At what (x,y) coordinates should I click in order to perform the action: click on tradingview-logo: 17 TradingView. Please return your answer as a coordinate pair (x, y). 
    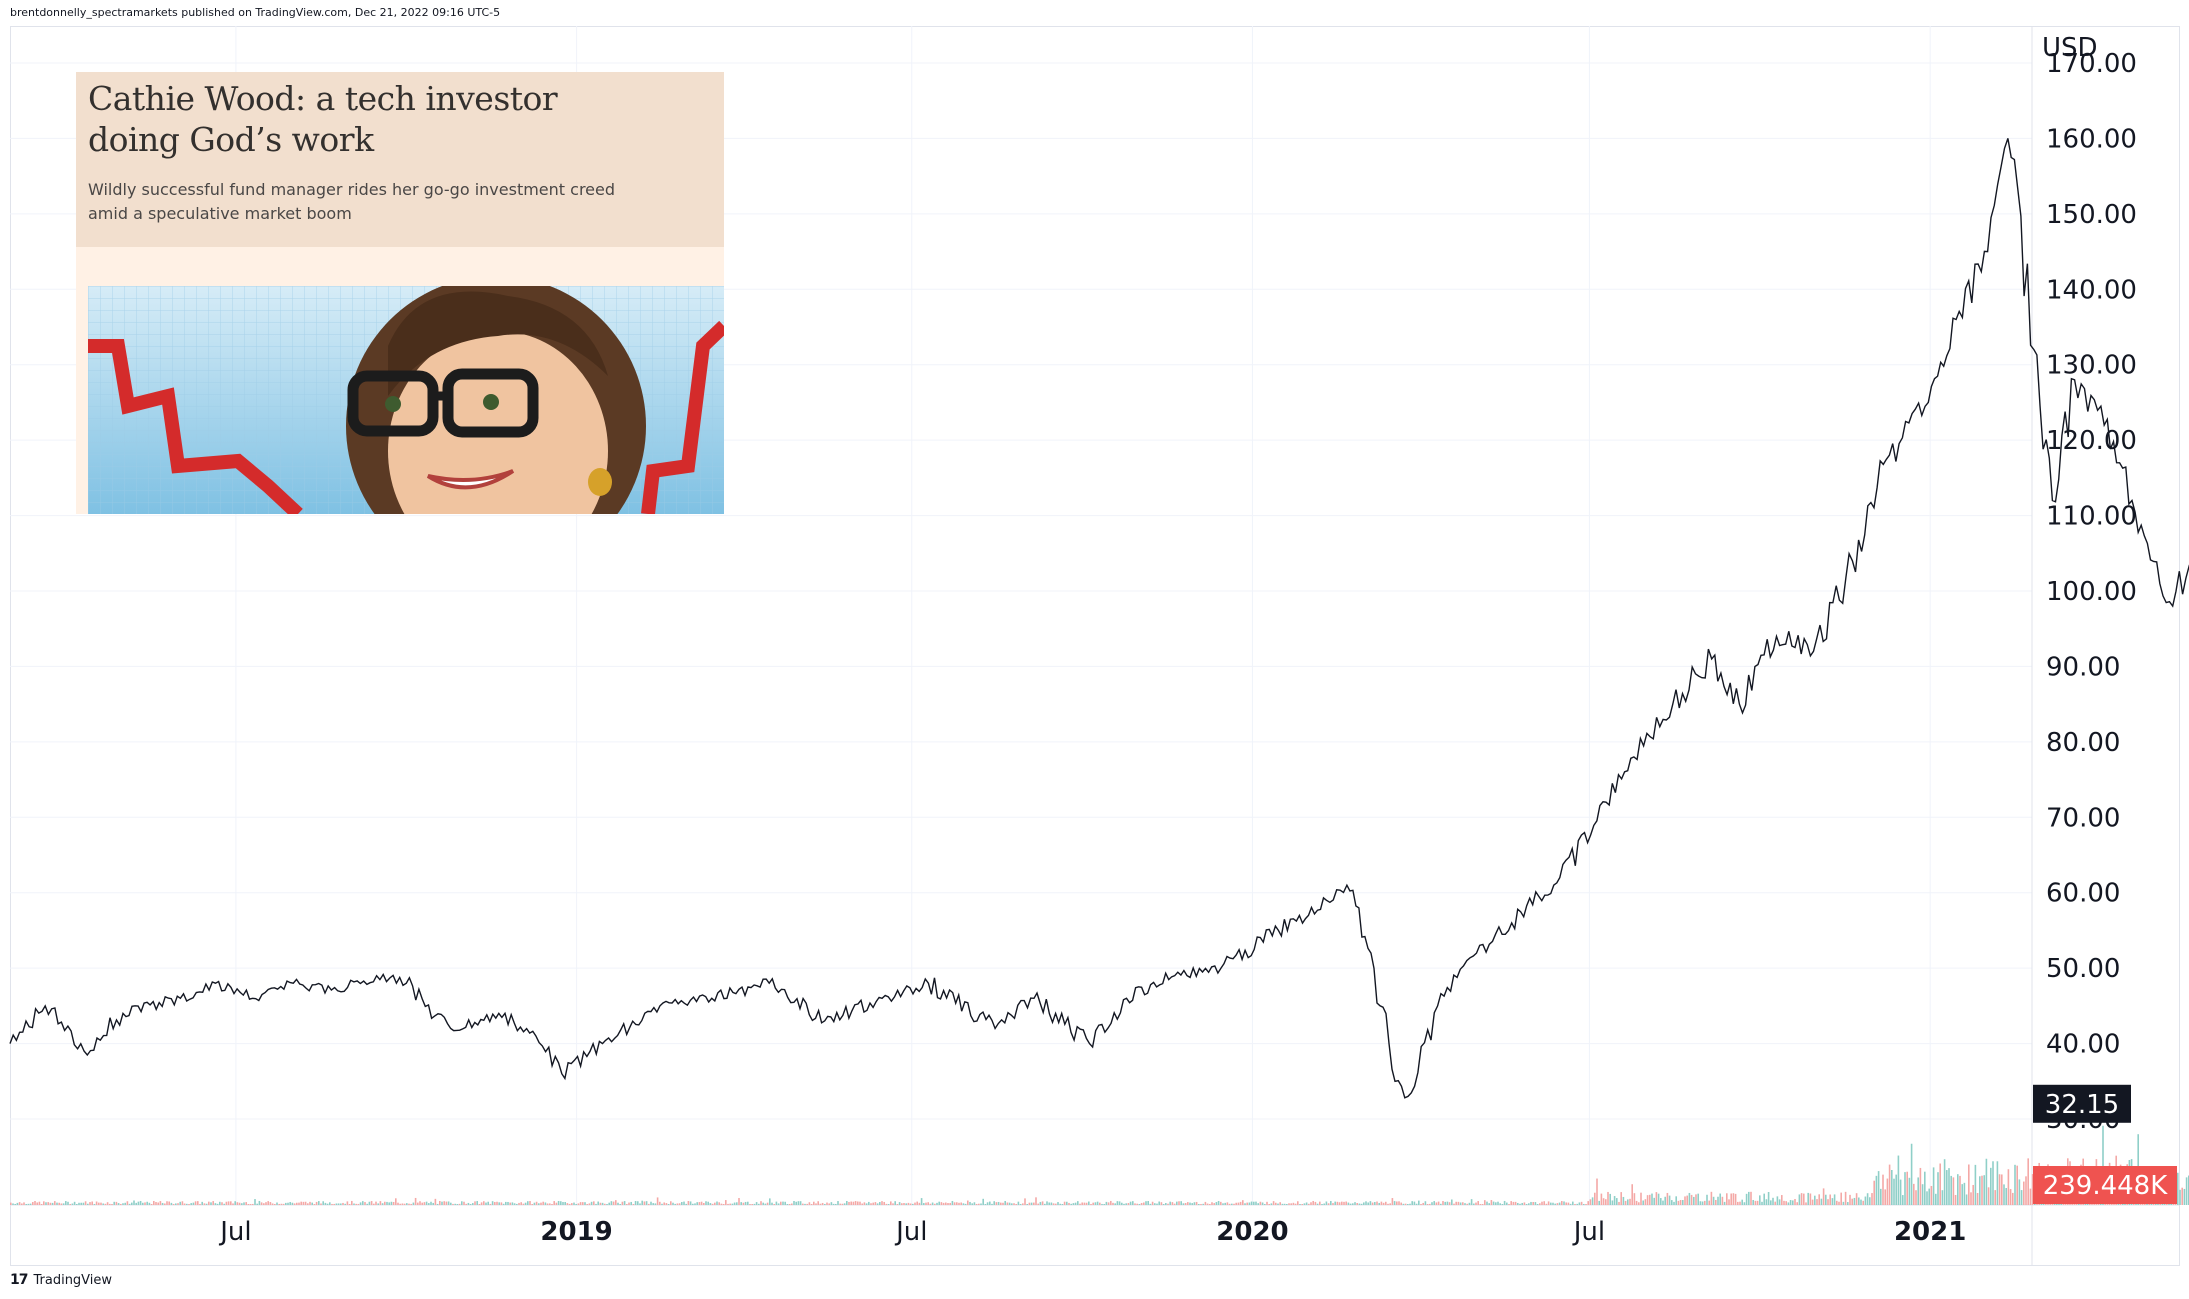
    Looking at the image, I should click on (61, 1280).